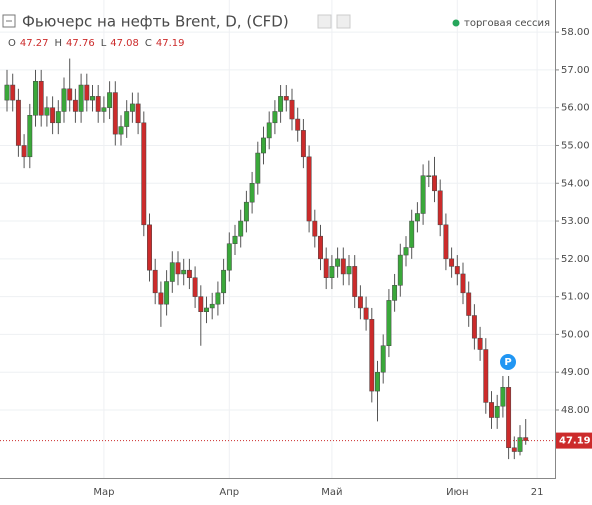 The image size is (592, 505). Describe the element at coordinates (229, 492) in the screenshot. I see `x-tick-label: Апр` at that location.